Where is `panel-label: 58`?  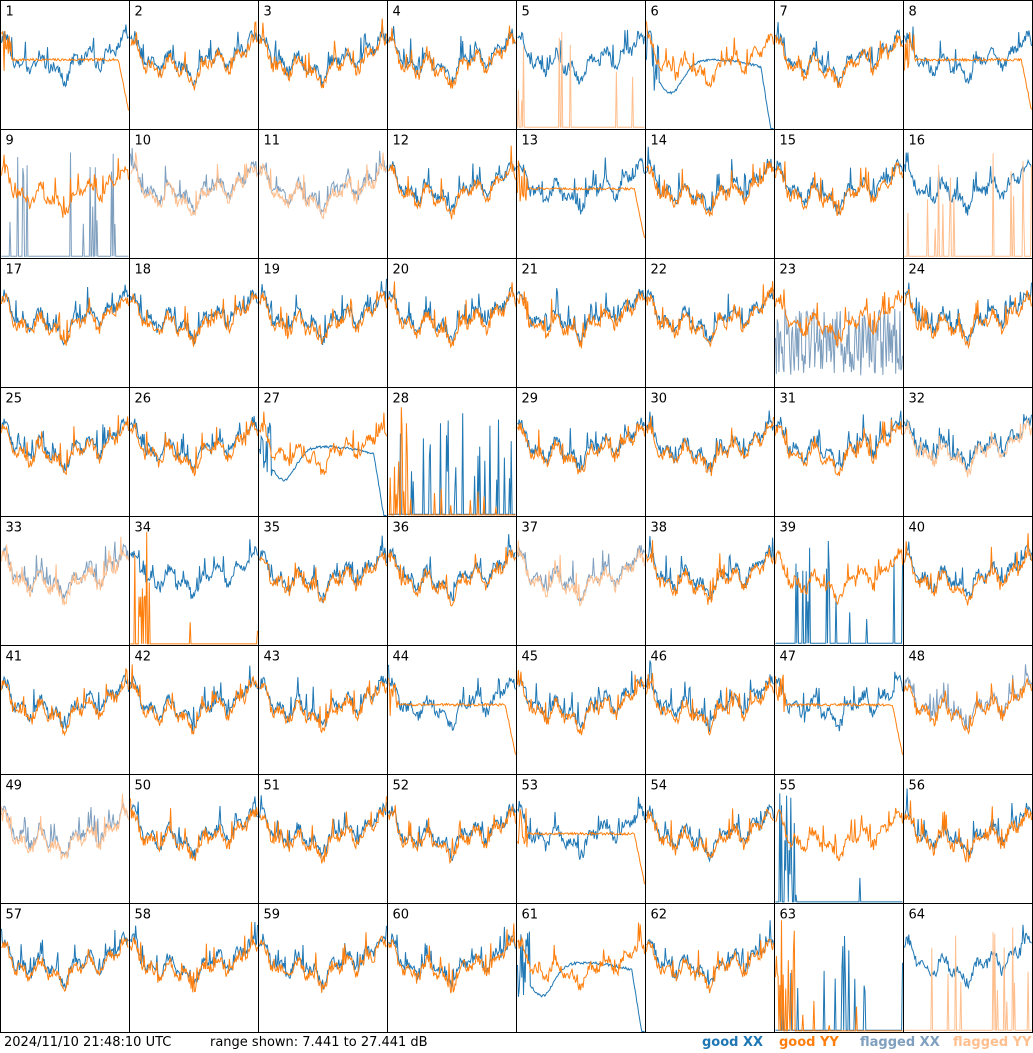 panel-label: 58 is located at coordinates (143, 915).